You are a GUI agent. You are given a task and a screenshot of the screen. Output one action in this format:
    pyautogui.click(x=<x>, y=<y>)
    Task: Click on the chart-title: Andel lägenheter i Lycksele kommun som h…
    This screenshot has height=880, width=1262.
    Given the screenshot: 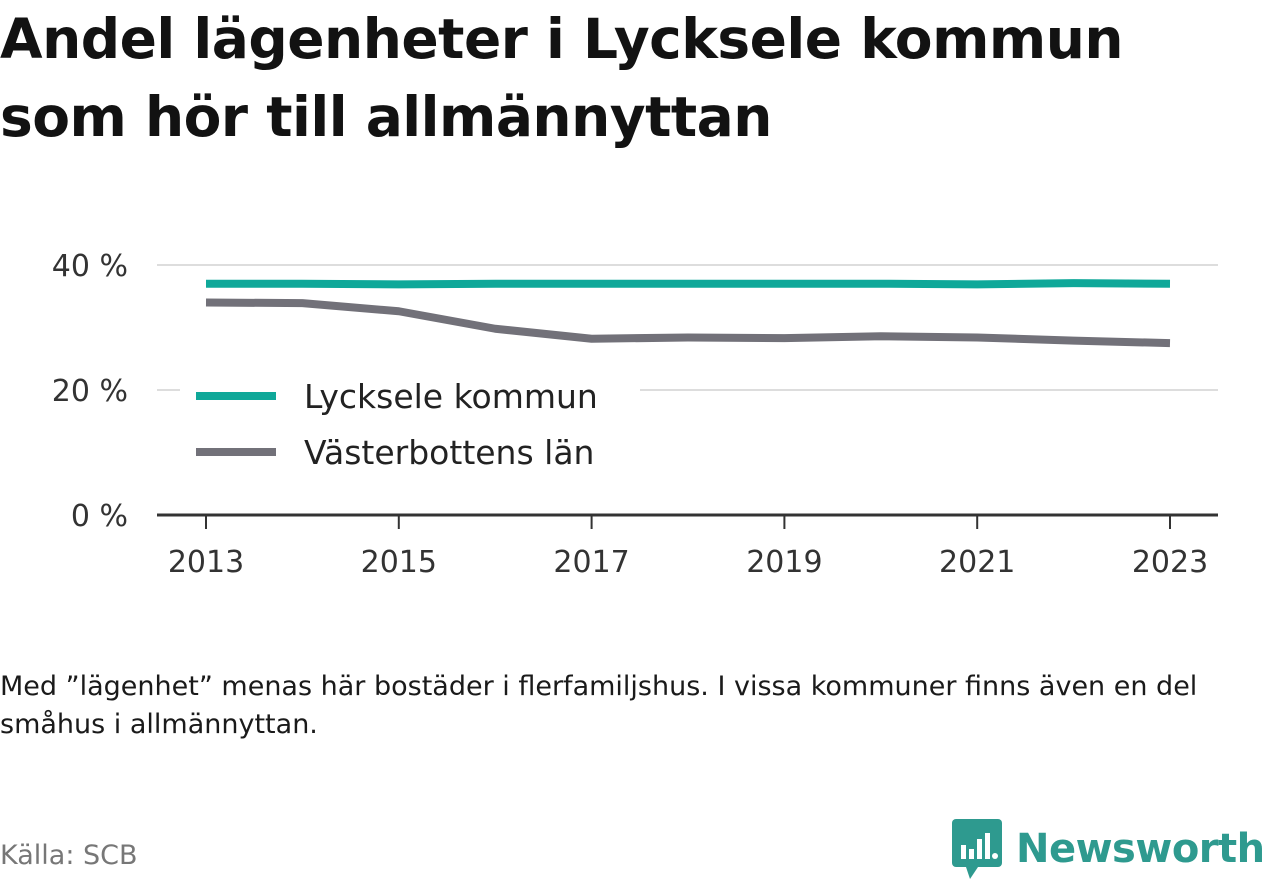 What is the action you would take?
    pyautogui.click(x=562, y=78)
    